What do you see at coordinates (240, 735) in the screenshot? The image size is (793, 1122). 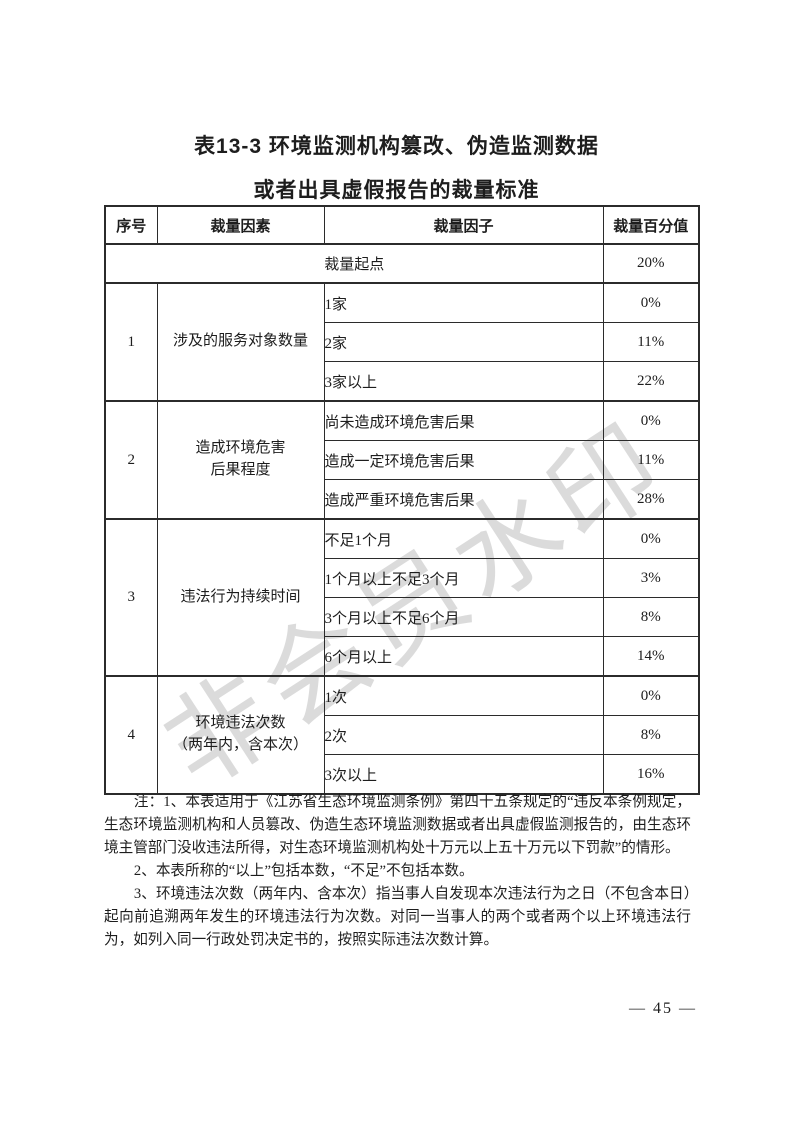 I see `group4-factor: 环境违法次数 （两年内，含本次）` at bounding box center [240, 735].